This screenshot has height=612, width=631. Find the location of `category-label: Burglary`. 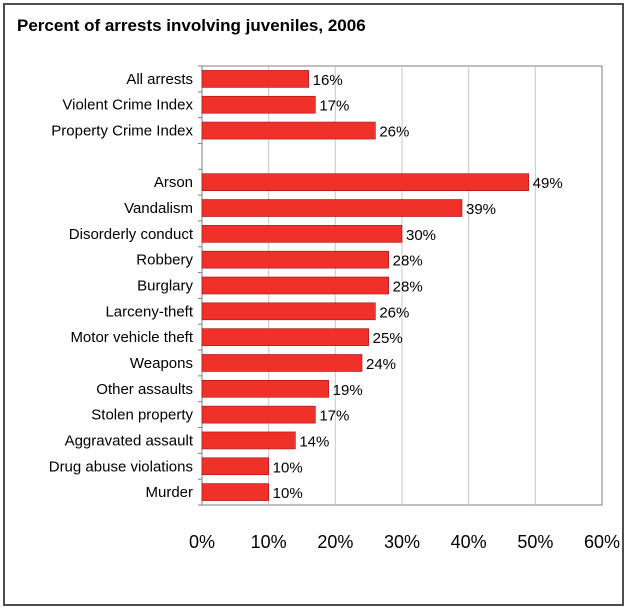

category-label: Burglary is located at coordinates (165, 286).